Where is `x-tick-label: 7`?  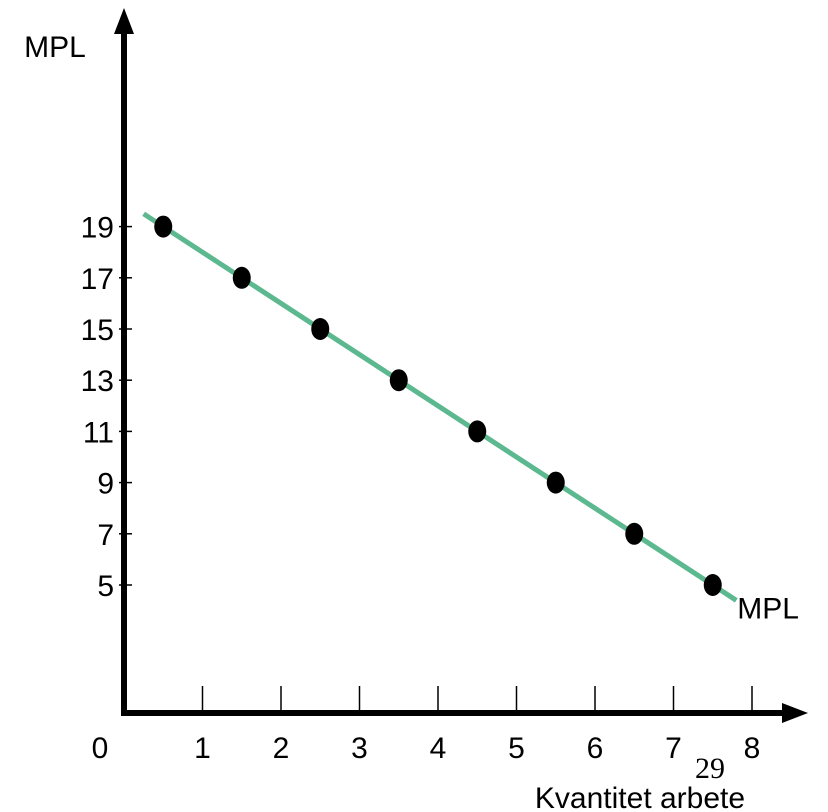
x-tick-label: 7 is located at coordinates (673, 748).